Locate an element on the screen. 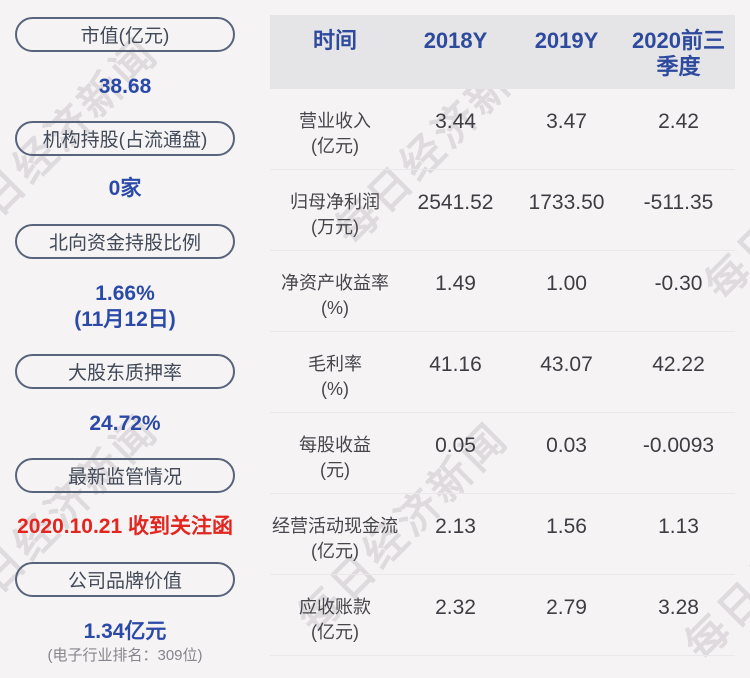 The height and width of the screenshot is (678, 750). table-header-row: 时间 2018Y 2019Y 2020前三季度 is located at coordinates (502, 52).